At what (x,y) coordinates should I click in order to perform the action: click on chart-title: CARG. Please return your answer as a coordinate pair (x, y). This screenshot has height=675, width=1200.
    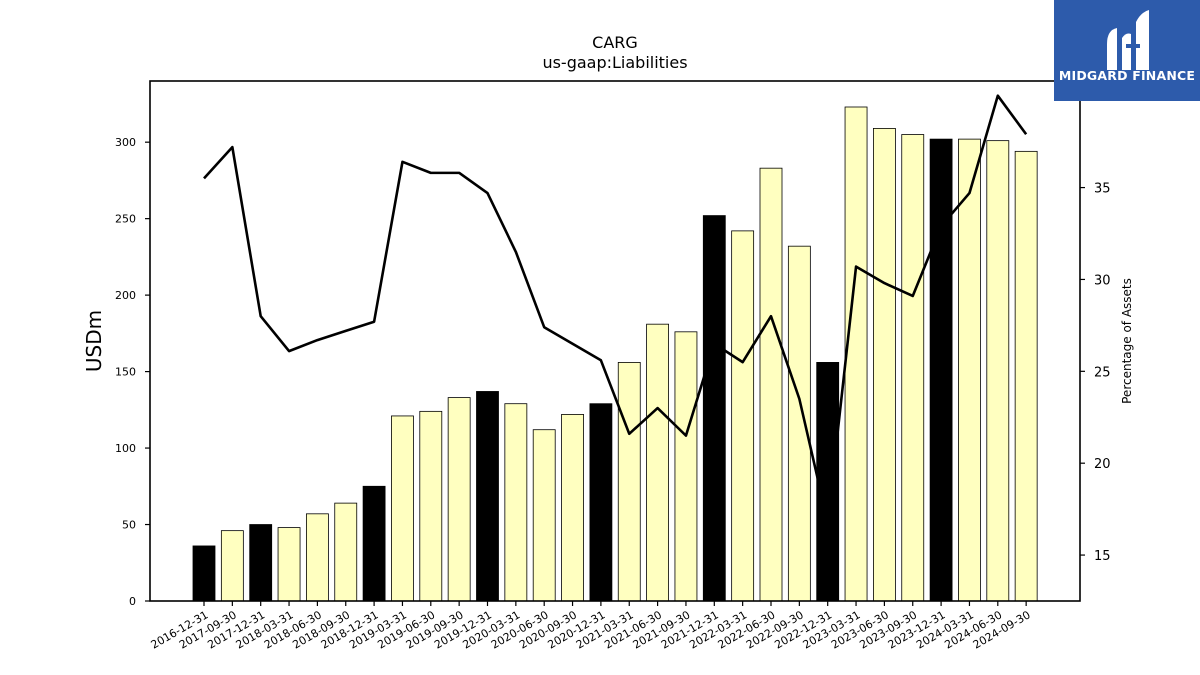
    Looking at the image, I should click on (615, 42).